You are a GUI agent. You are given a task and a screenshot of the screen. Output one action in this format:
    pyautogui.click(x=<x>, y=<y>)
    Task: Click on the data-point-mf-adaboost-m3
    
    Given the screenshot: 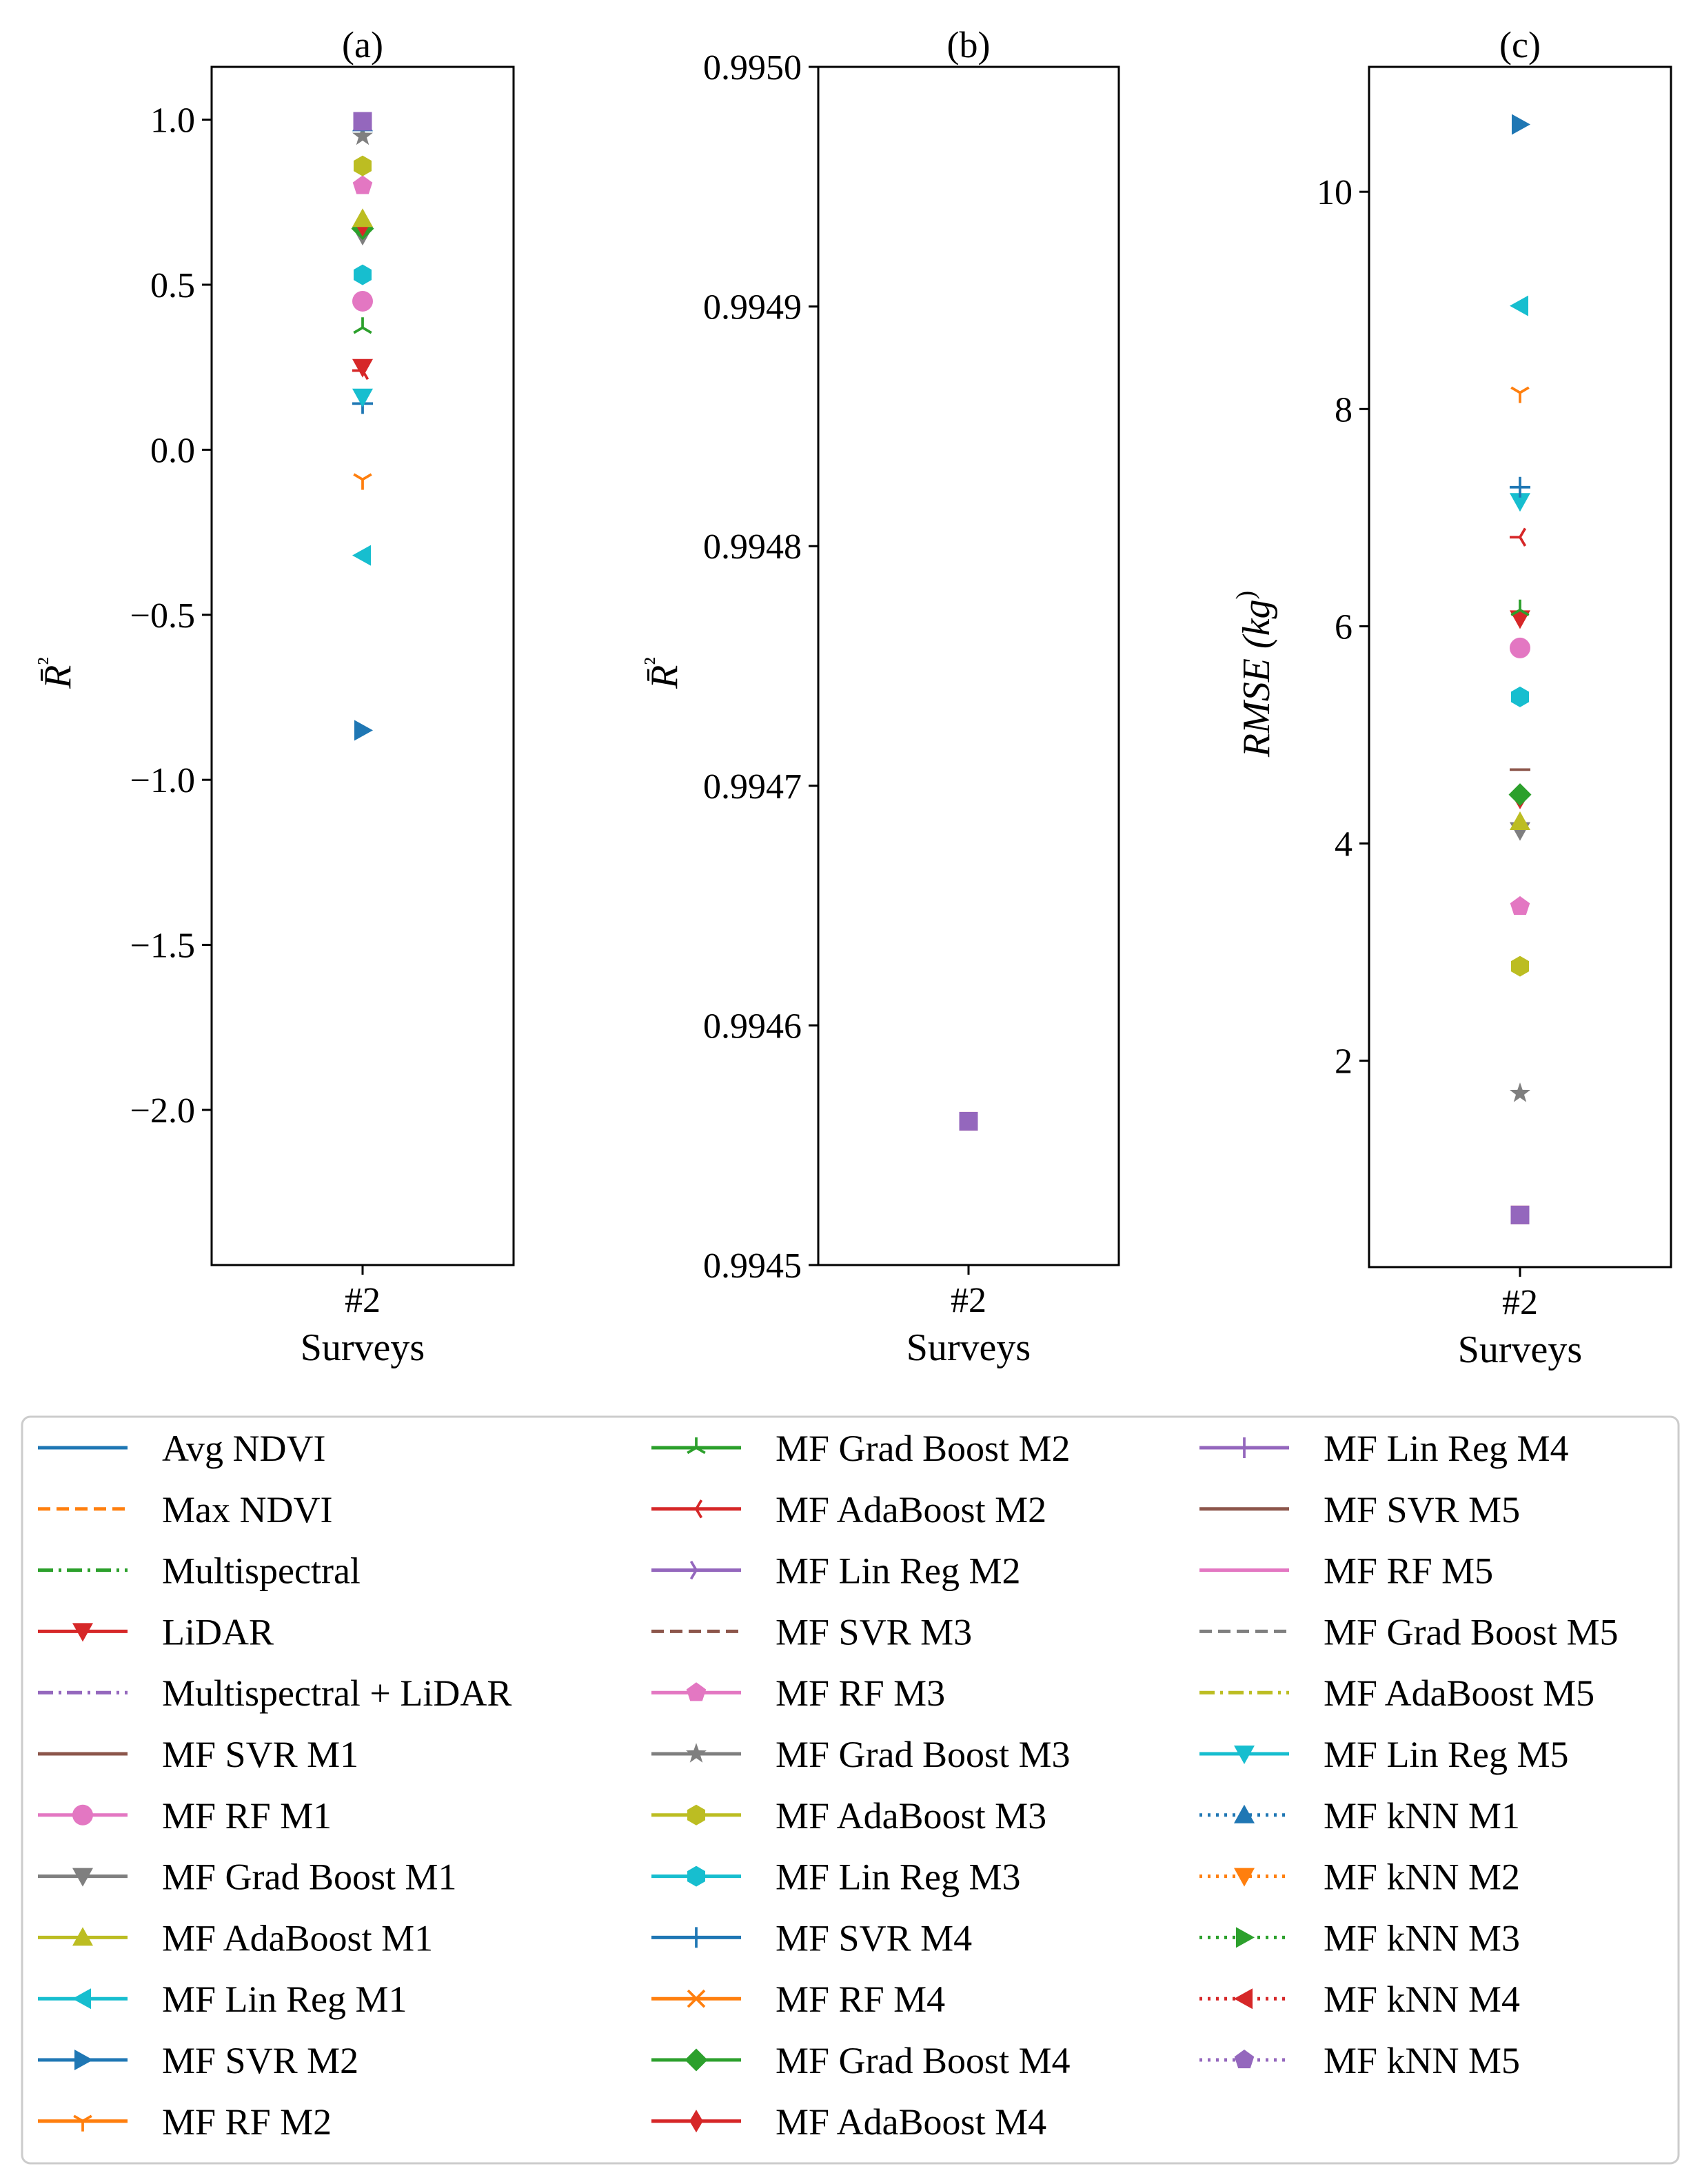 What is the action you would take?
    pyautogui.click(x=1520, y=966)
    